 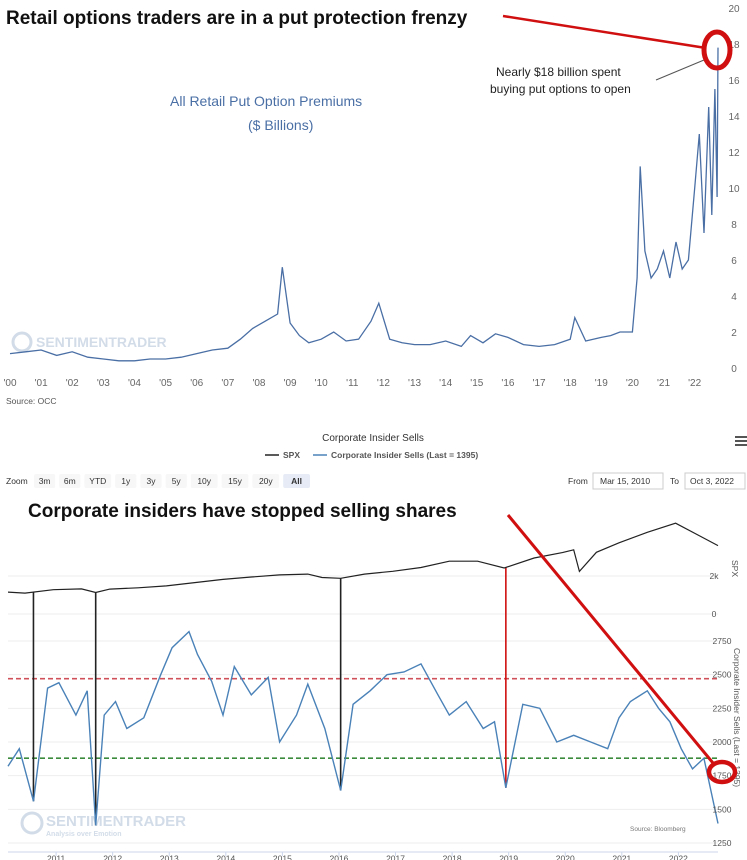 I want to click on top-x-tick-label: '16, so click(x=507, y=383).